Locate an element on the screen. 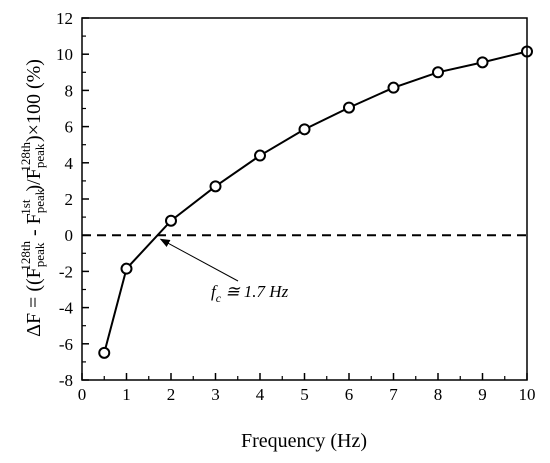 This screenshot has height=463, width=550. y-tick-label: 6 is located at coordinates (69, 127).